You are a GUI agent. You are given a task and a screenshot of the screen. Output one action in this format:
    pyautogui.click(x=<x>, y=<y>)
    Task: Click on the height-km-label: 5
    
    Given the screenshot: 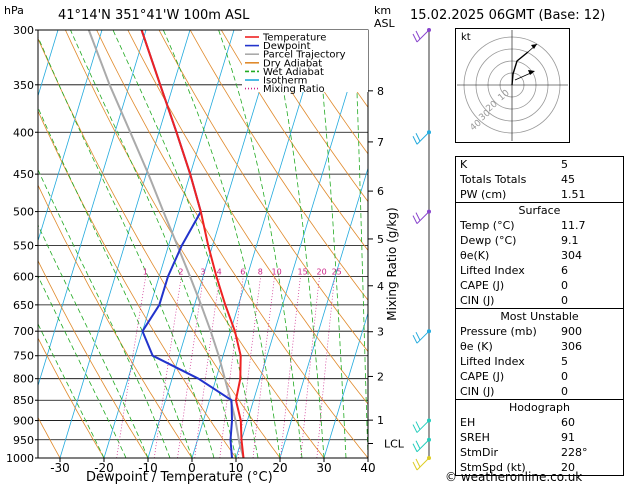 What is the action you would take?
    pyautogui.click(x=380, y=239)
    